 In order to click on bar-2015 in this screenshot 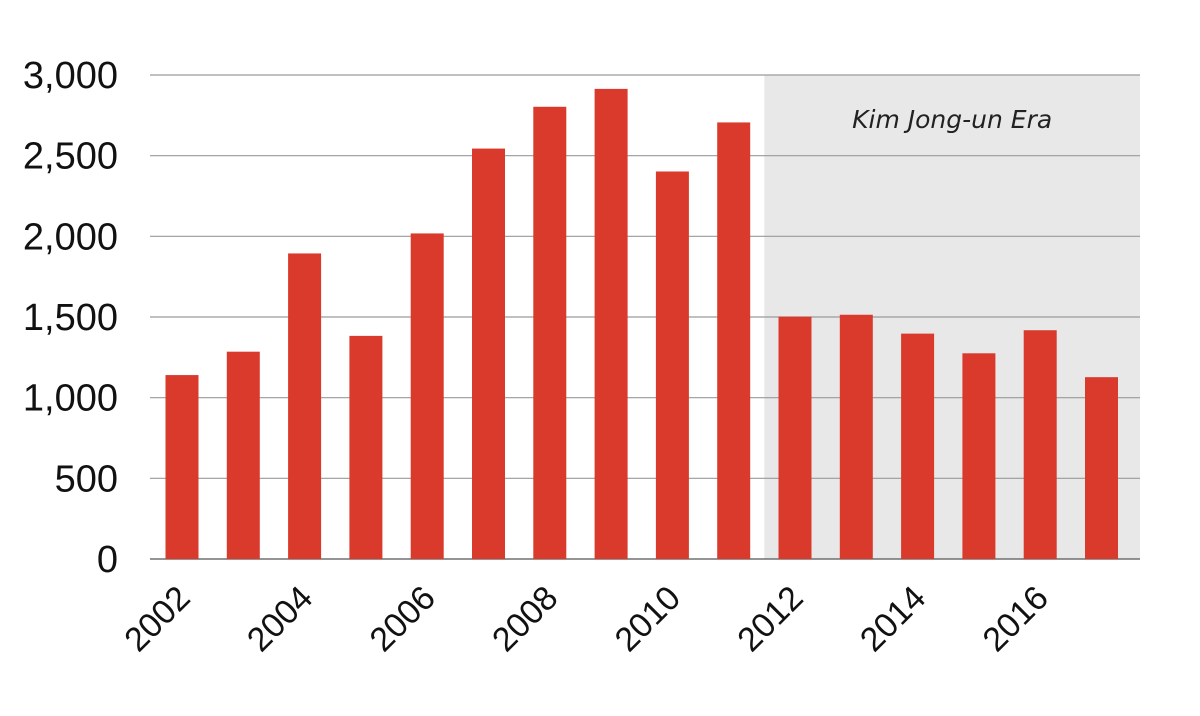, I will do `click(979, 456)`.